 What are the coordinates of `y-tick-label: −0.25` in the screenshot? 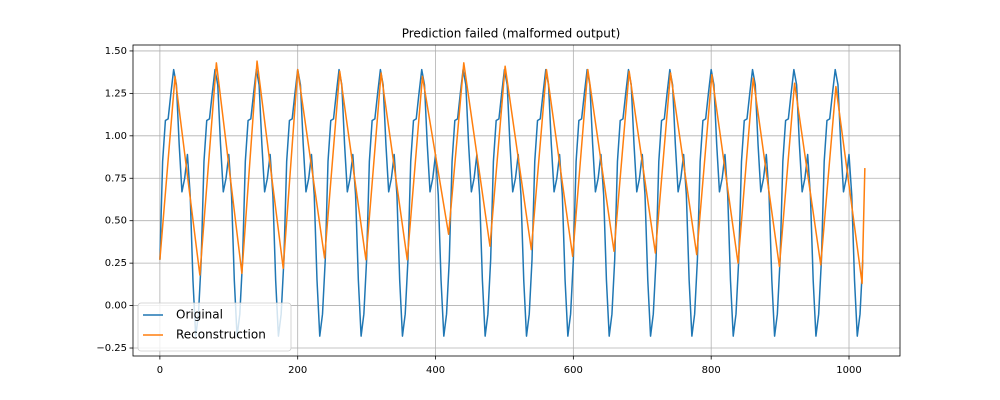 It's located at (111, 348).